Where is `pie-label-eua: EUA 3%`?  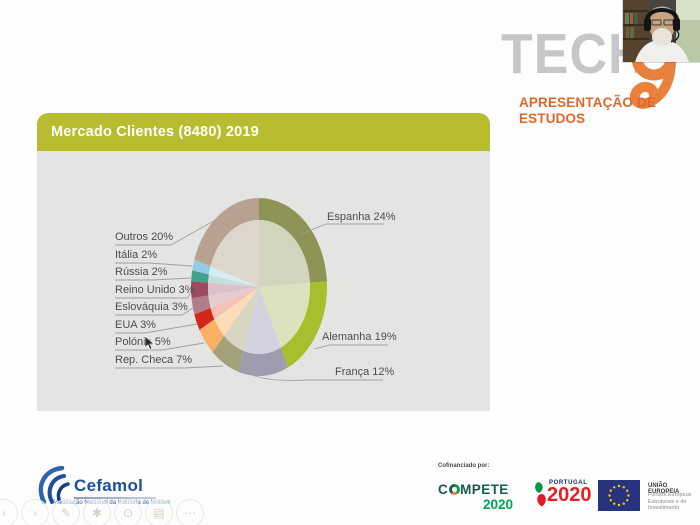 pie-label-eua: EUA 3% is located at coordinates (135, 325).